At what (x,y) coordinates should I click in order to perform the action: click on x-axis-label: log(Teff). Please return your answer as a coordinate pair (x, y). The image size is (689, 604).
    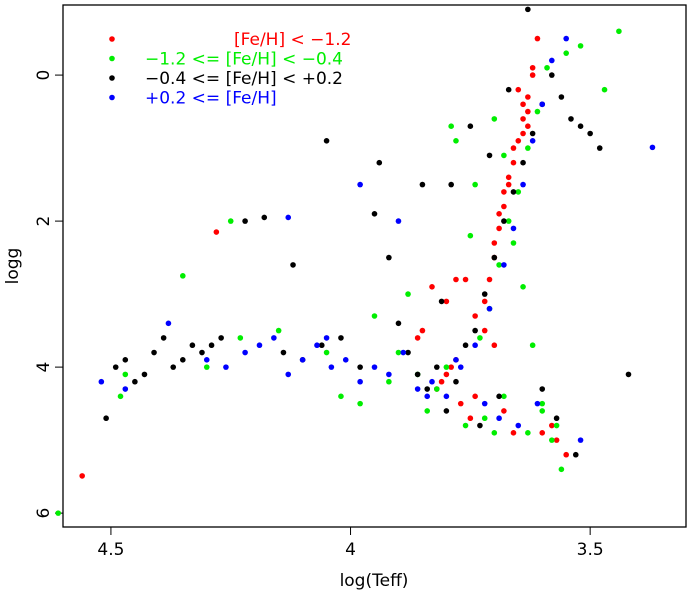
    Looking at the image, I should click on (374, 581).